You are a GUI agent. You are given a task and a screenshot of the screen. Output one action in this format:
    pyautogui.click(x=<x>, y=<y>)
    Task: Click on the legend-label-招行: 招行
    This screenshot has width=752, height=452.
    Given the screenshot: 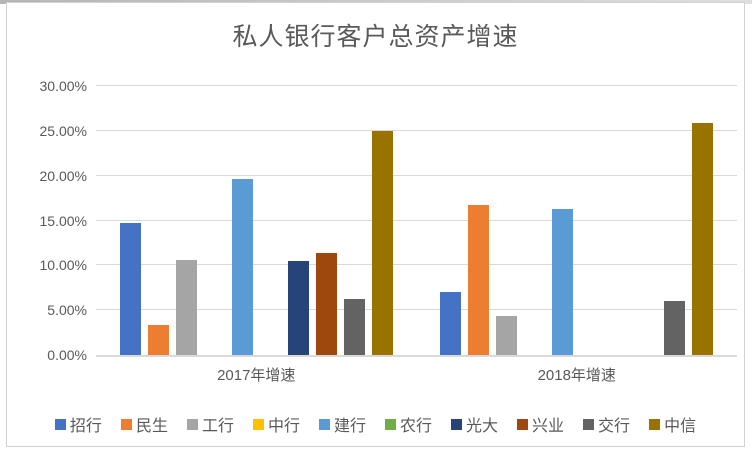 What is the action you would take?
    pyautogui.click(x=85, y=426)
    